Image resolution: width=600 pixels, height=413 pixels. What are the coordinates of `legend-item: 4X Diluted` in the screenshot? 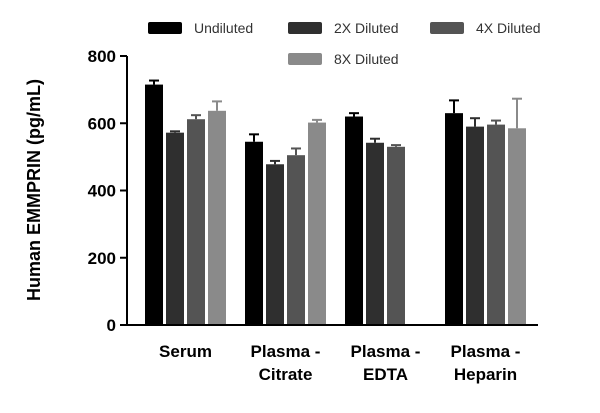 It's located at (485, 28).